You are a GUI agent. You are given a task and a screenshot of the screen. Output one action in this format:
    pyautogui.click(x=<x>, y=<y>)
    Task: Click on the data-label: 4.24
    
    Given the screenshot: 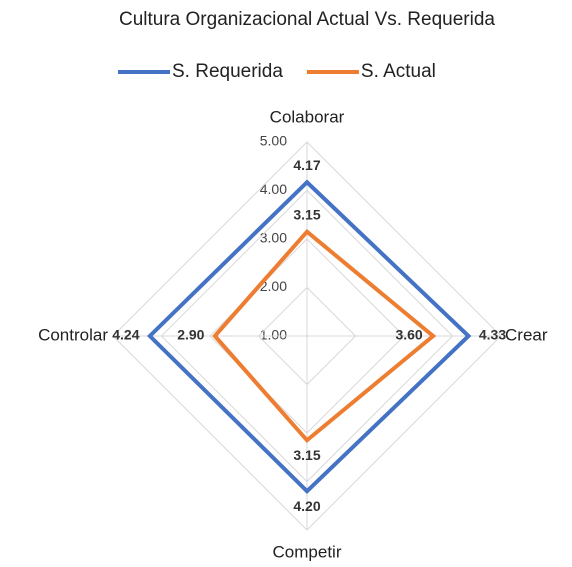 What is the action you would take?
    pyautogui.click(x=125, y=335)
    